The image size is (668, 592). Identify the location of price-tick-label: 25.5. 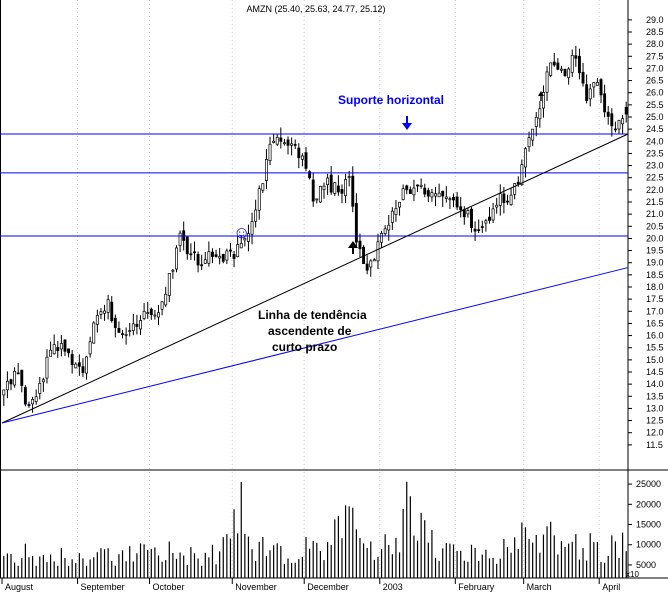
(655, 105).